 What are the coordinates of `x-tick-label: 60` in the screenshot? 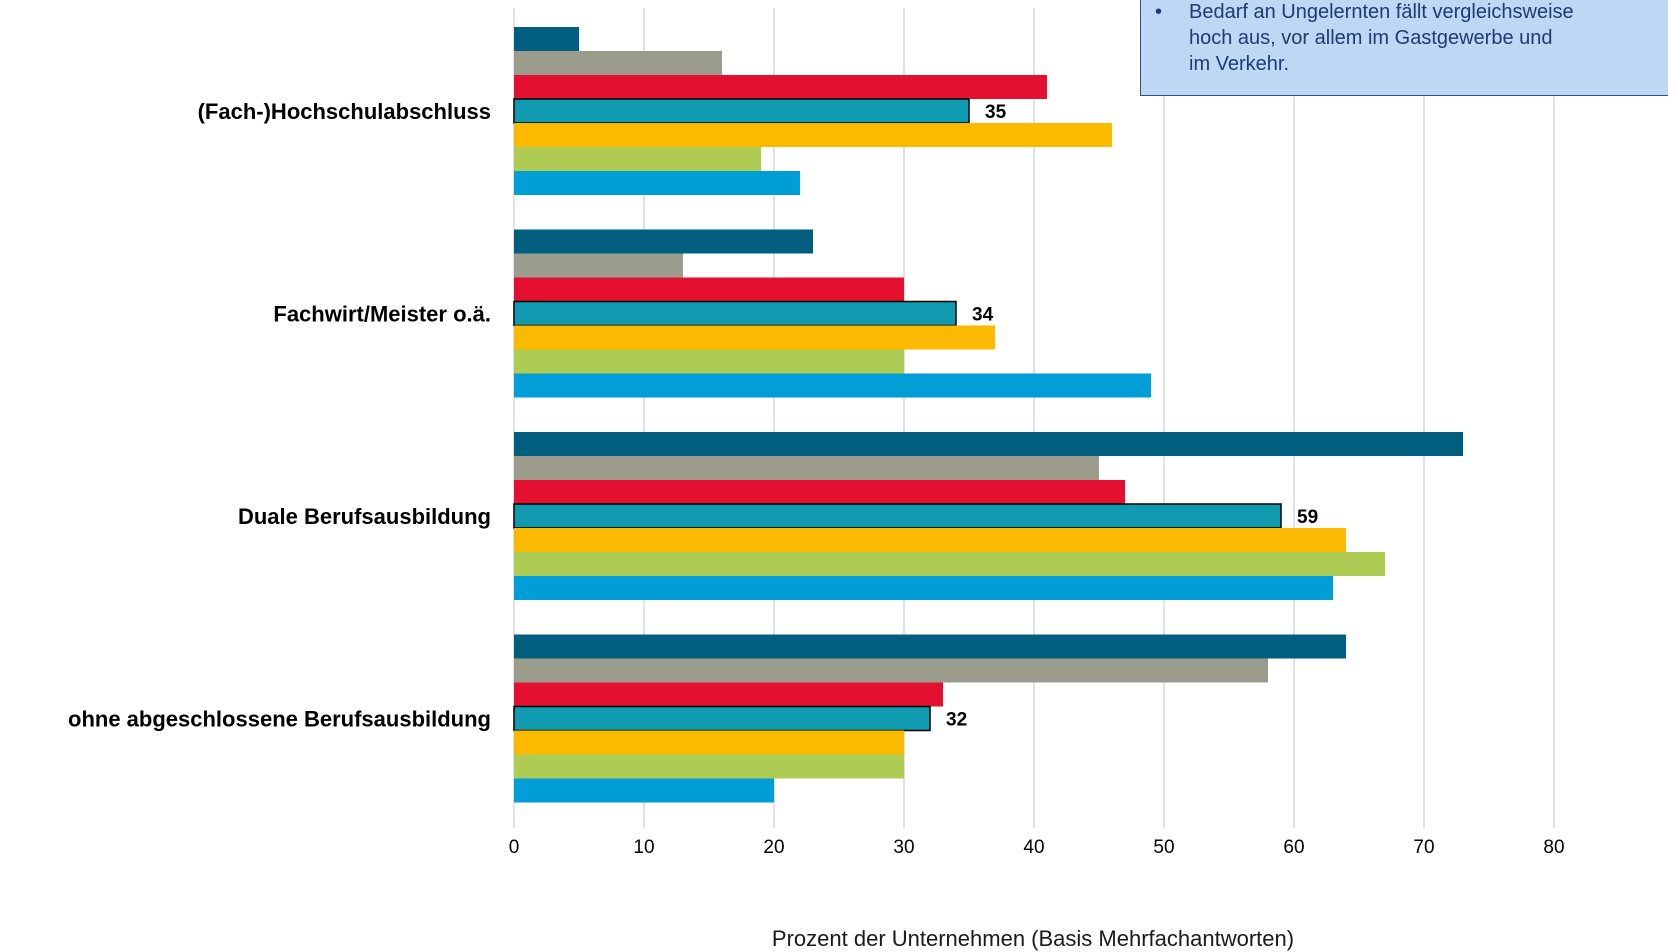 It's located at (1293, 847).